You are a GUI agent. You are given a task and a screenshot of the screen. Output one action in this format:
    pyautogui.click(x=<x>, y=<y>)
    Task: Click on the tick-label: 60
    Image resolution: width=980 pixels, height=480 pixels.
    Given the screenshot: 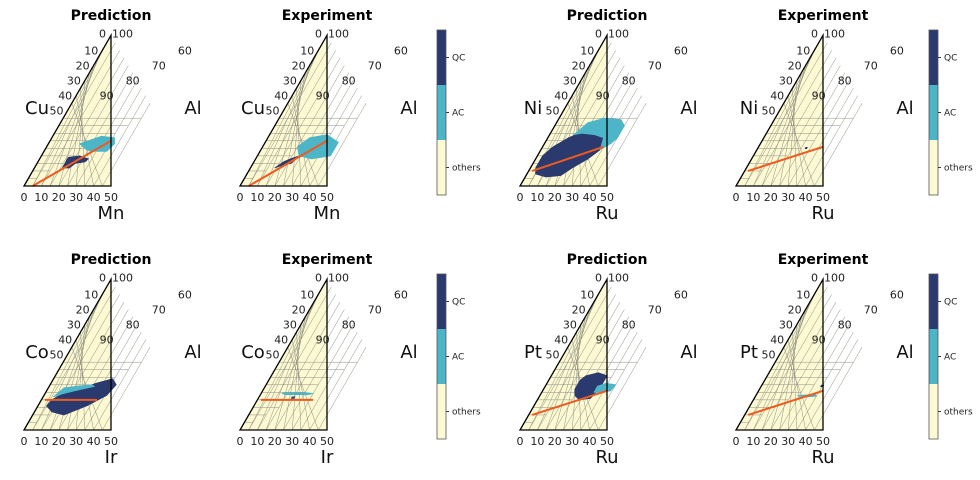 What is the action you would take?
    pyautogui.click(x=401, y=50)
    